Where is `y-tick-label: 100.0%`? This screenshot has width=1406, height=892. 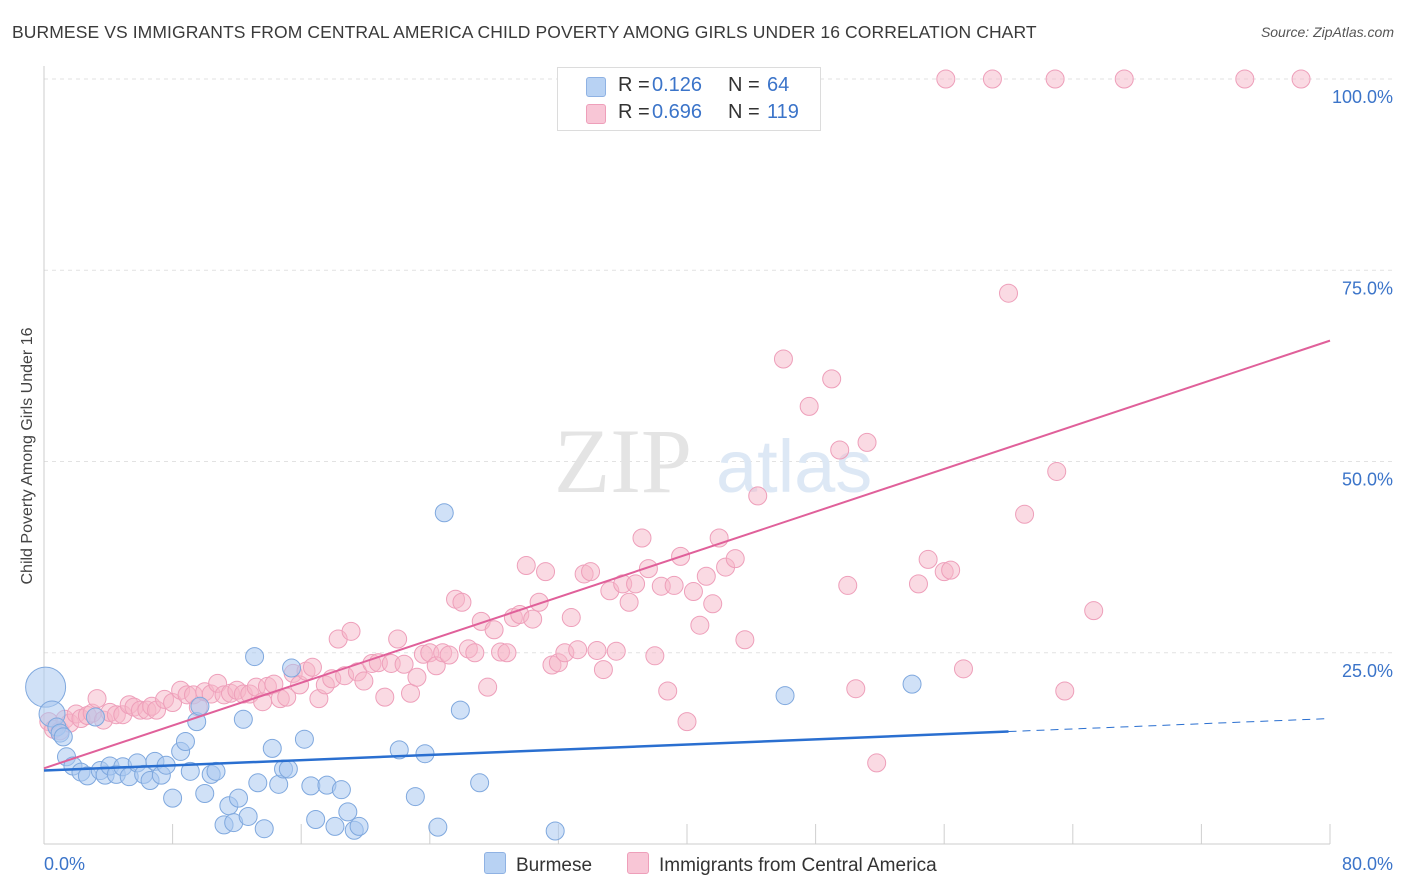 y-tick-label: 100.0% is located at coordinates (1362, 97).